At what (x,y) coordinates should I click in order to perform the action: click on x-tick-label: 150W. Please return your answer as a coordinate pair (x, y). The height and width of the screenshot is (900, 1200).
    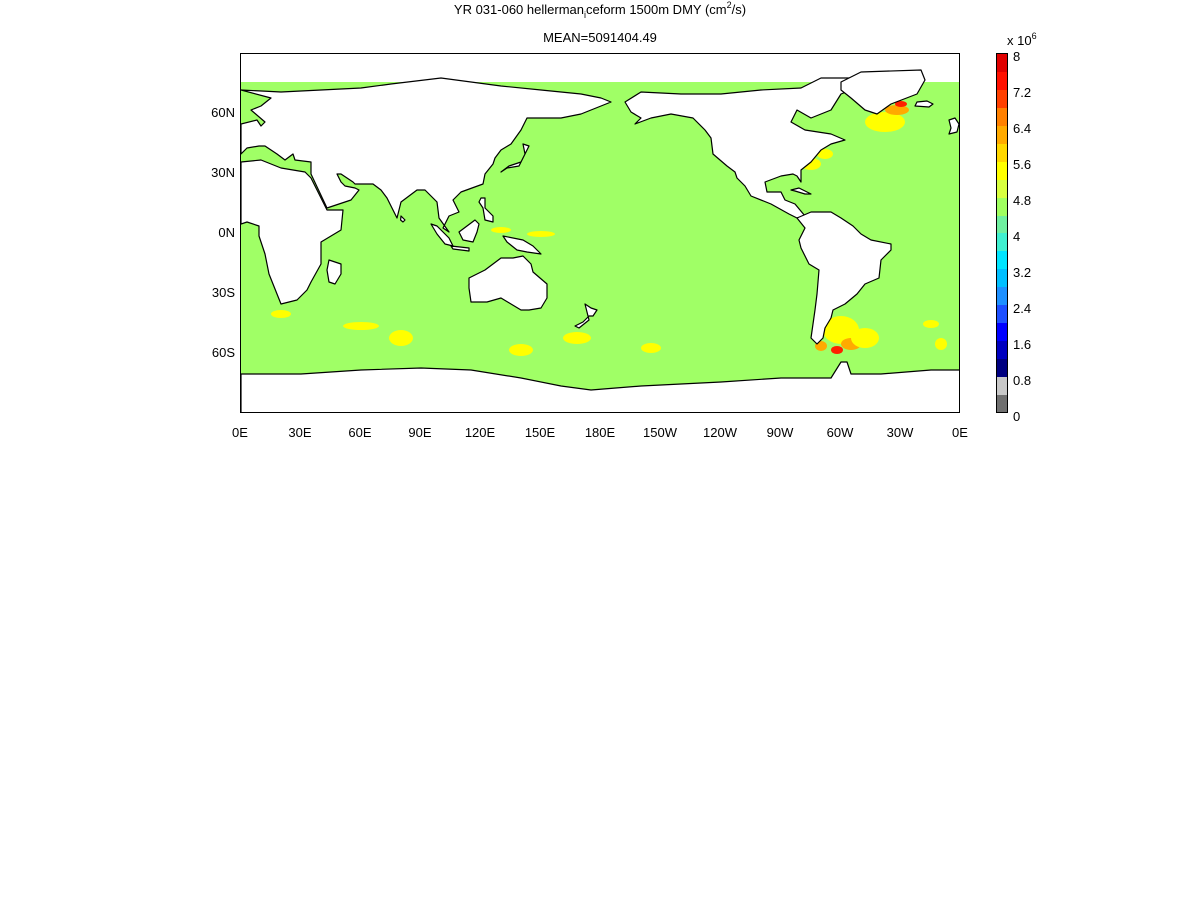
    Looking at the image, I should click on (660, 432).